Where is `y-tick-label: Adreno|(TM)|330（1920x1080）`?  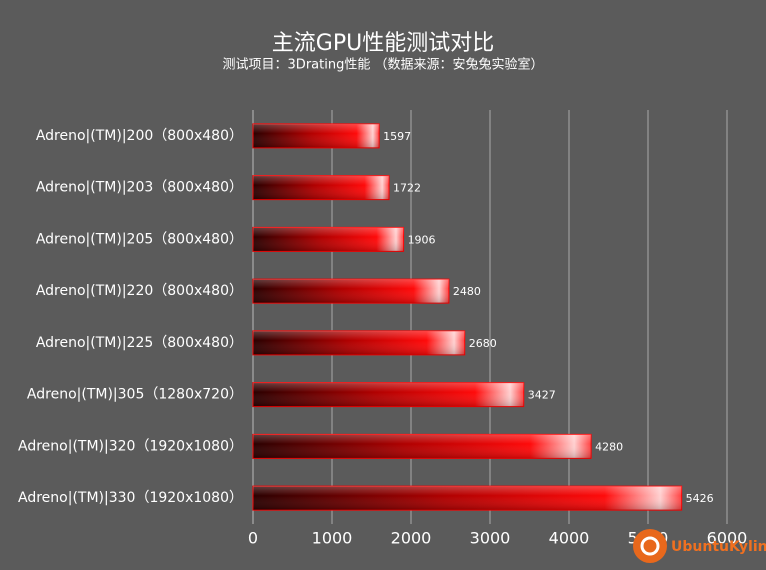
y-tick-label: Adreno|(TM)|330（1920x1080） is located at coordinates (130, 498).